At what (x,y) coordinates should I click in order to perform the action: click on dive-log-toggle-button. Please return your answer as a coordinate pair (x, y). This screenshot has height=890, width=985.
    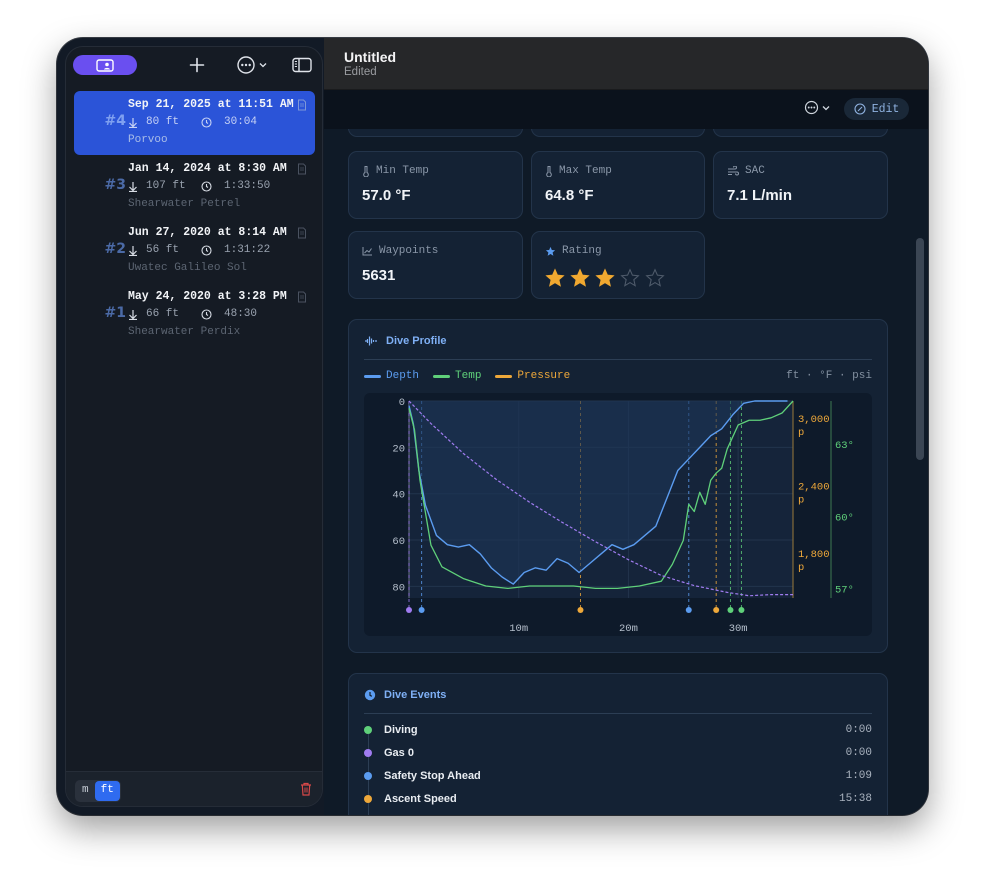
    Looking at the image, I should click on (105, 65).